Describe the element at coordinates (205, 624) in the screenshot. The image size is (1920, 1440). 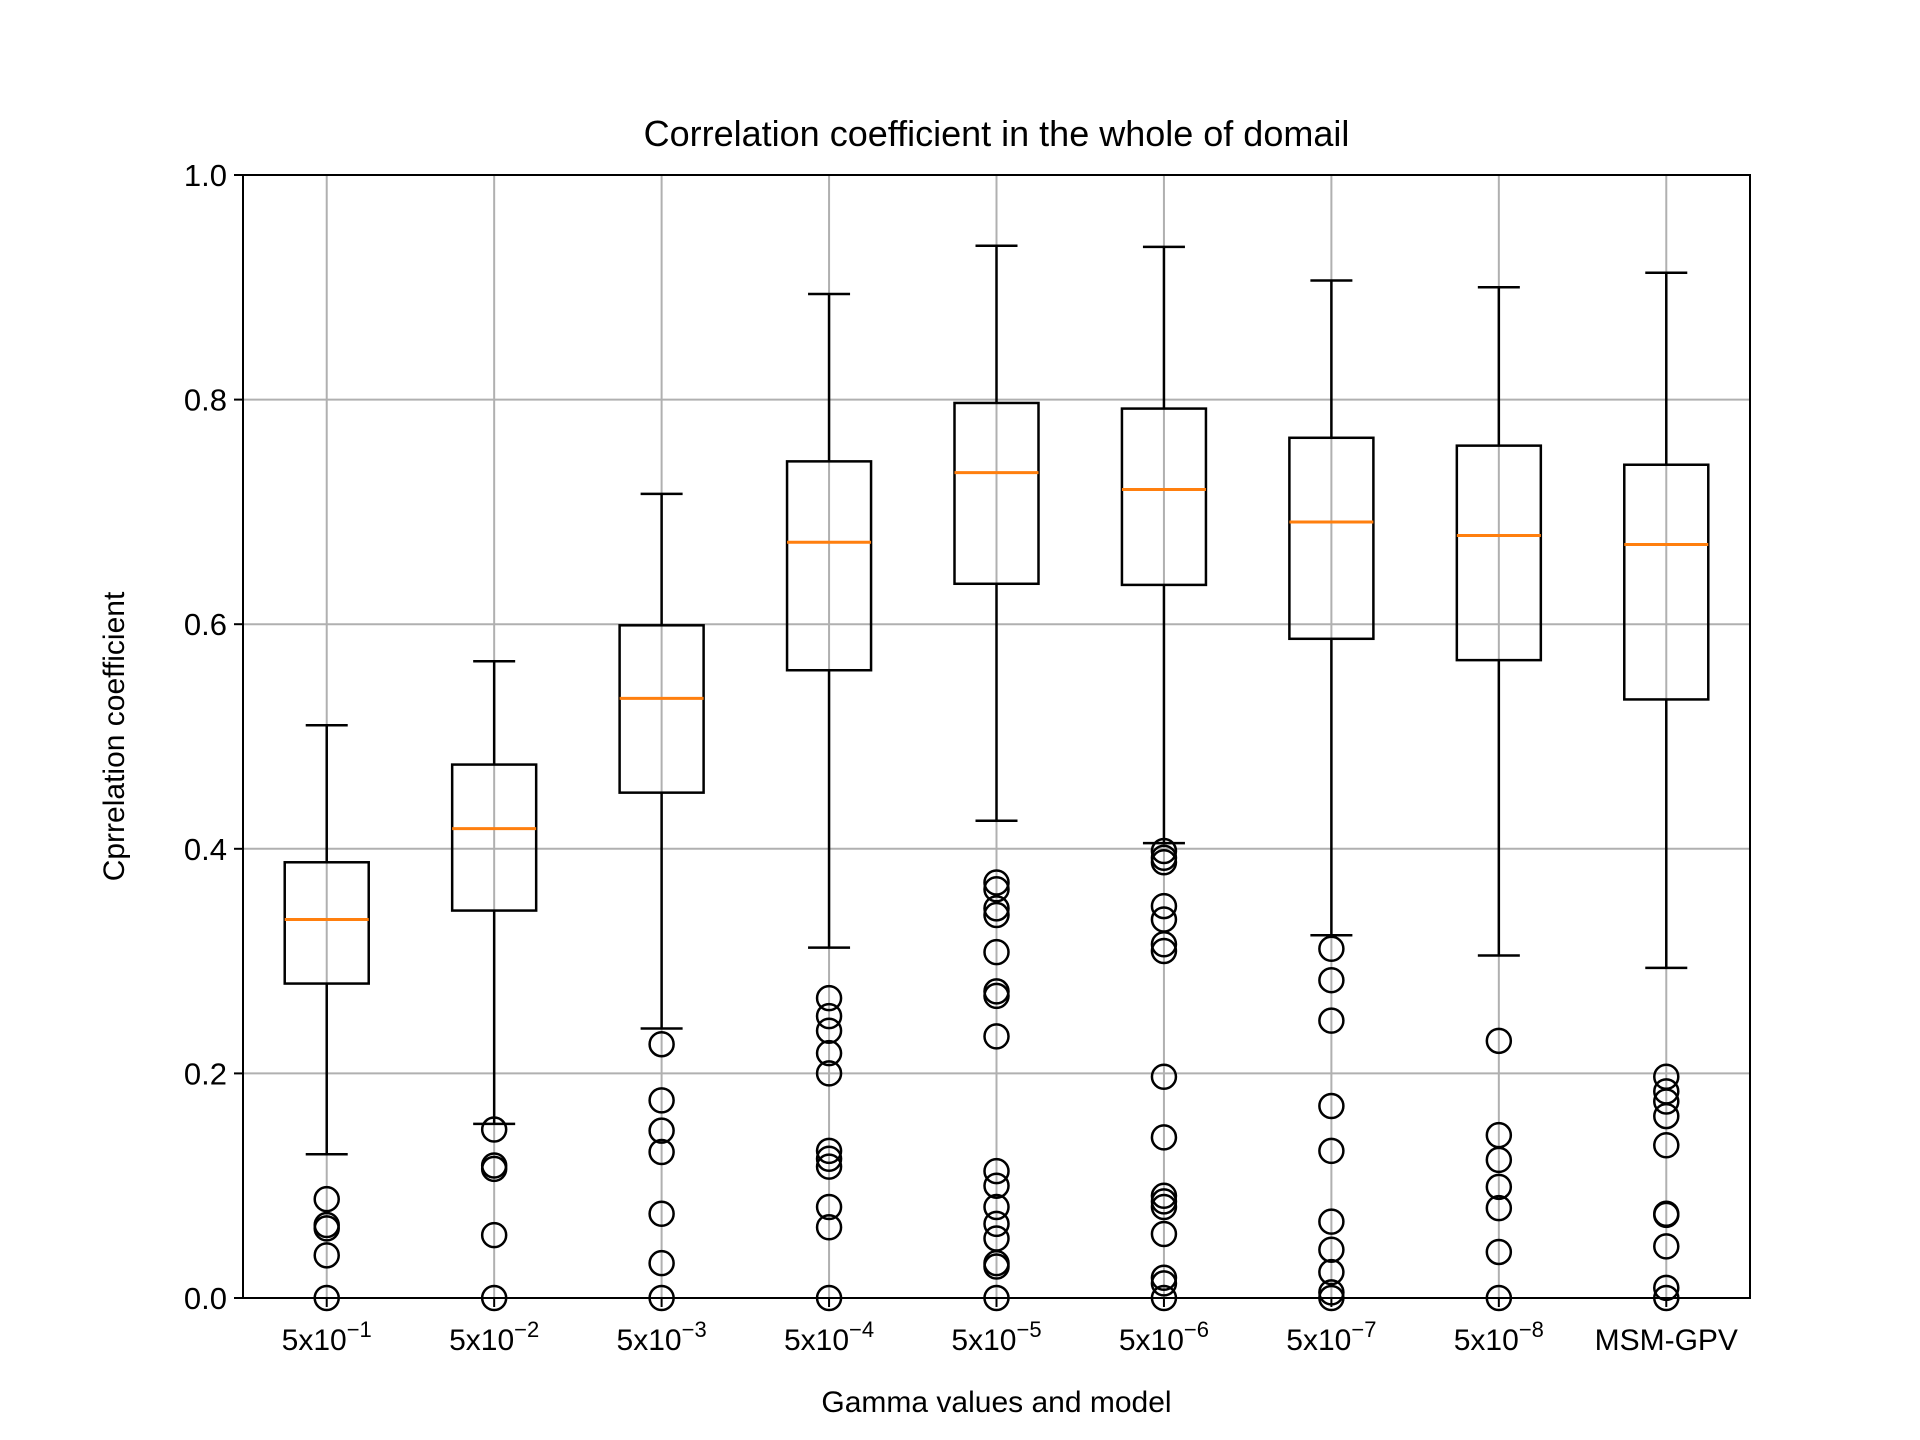
I see `y-tick-label: 0.6` at that location.